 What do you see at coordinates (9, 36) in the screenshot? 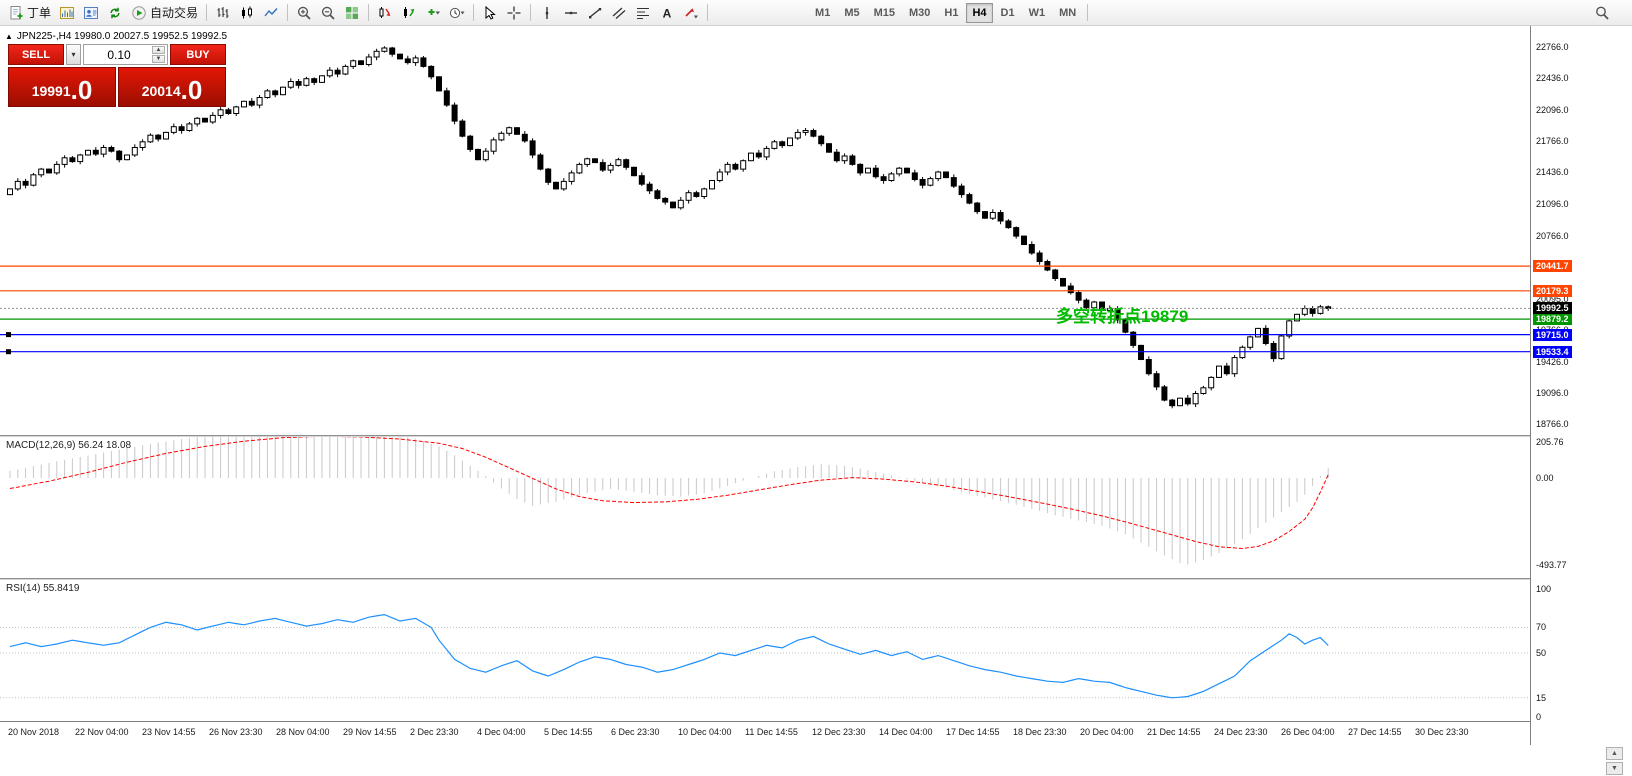
I see `collapse-subwindow-icon: ▲` at bounding box center [9, 36].